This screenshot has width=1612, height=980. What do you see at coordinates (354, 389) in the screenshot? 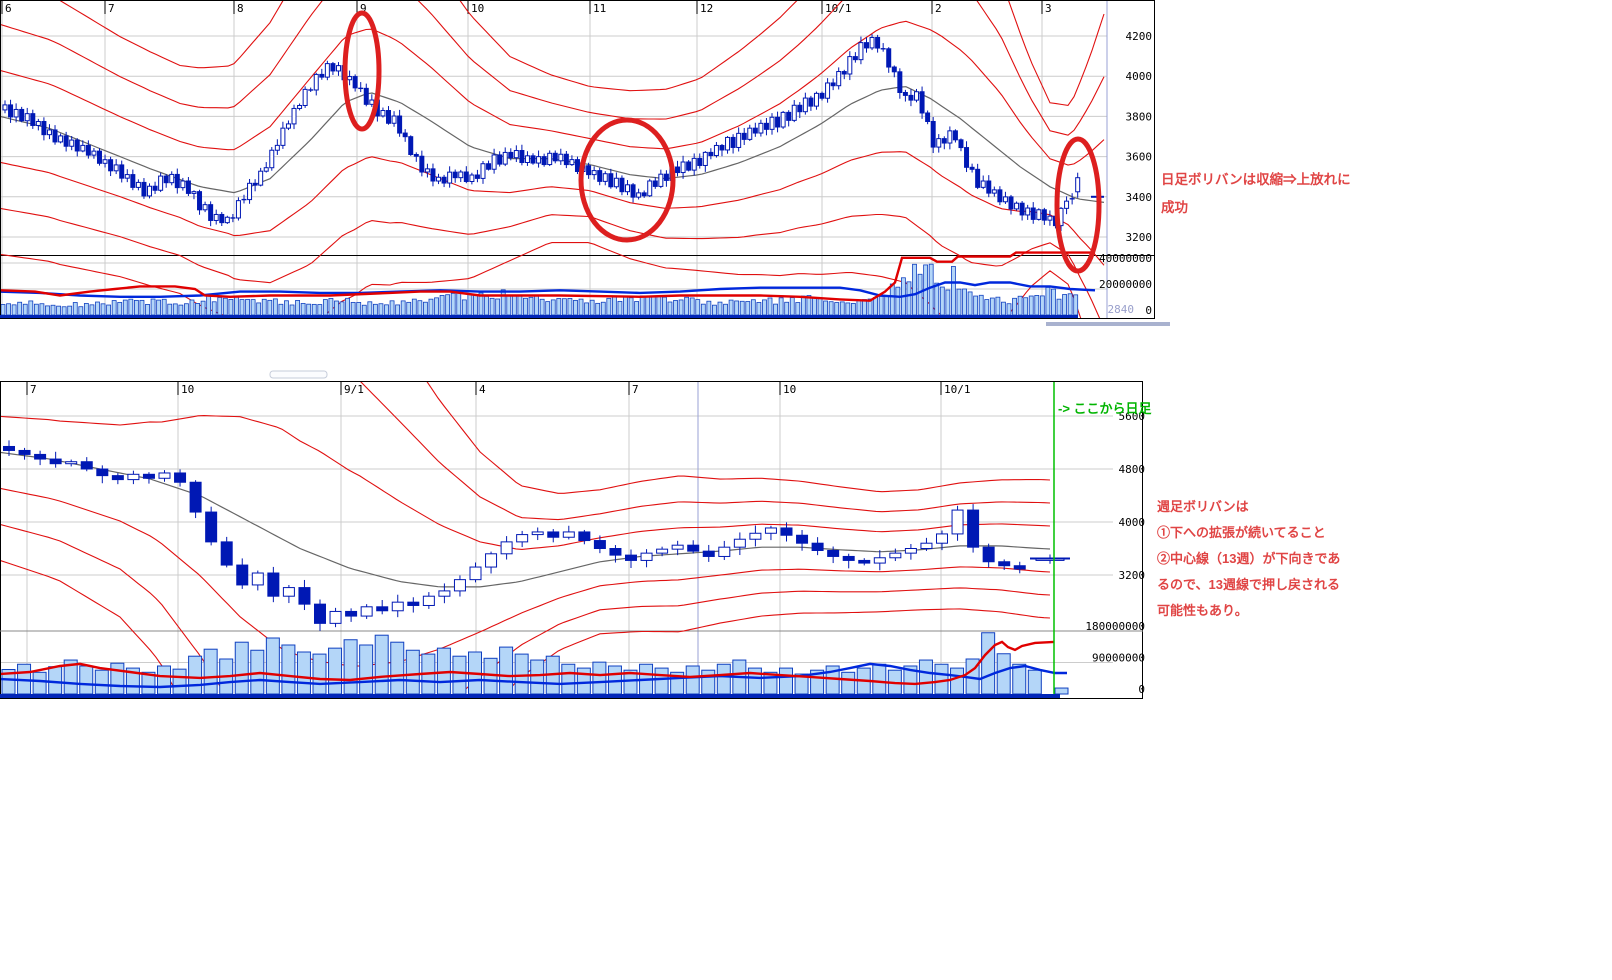
I see `x-tick-label: 9/1` at bounding box center [354, 389].